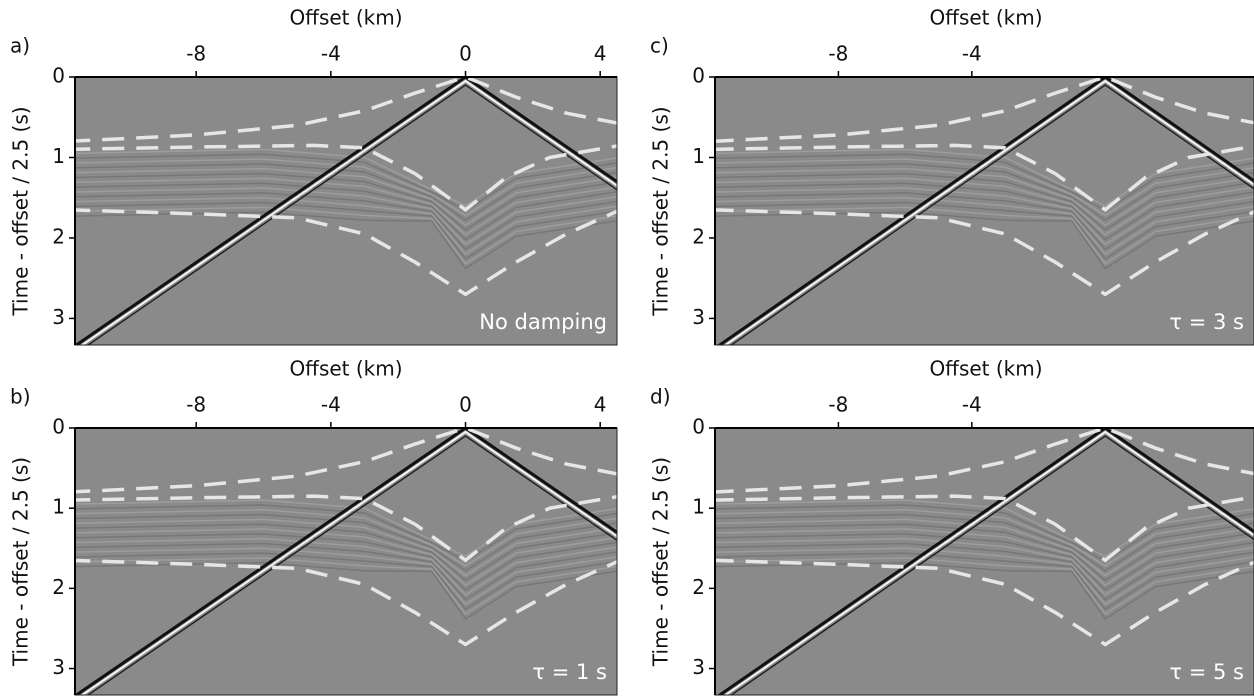 The width and height of the screenshot is (1254, 700). I want to click on annotation: No damping, so click(543, 322).